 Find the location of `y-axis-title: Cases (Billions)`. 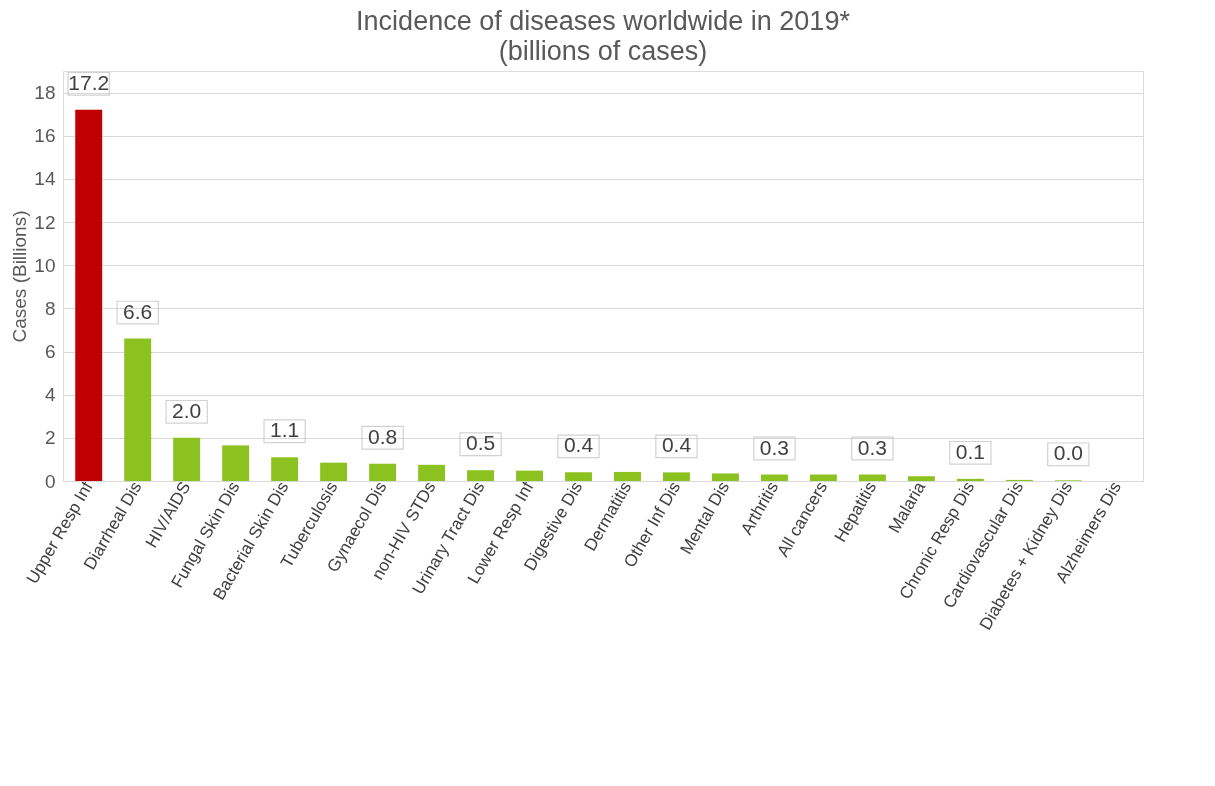

y-axis-title: Cases (Billions) is located at coordinates (20, 276).